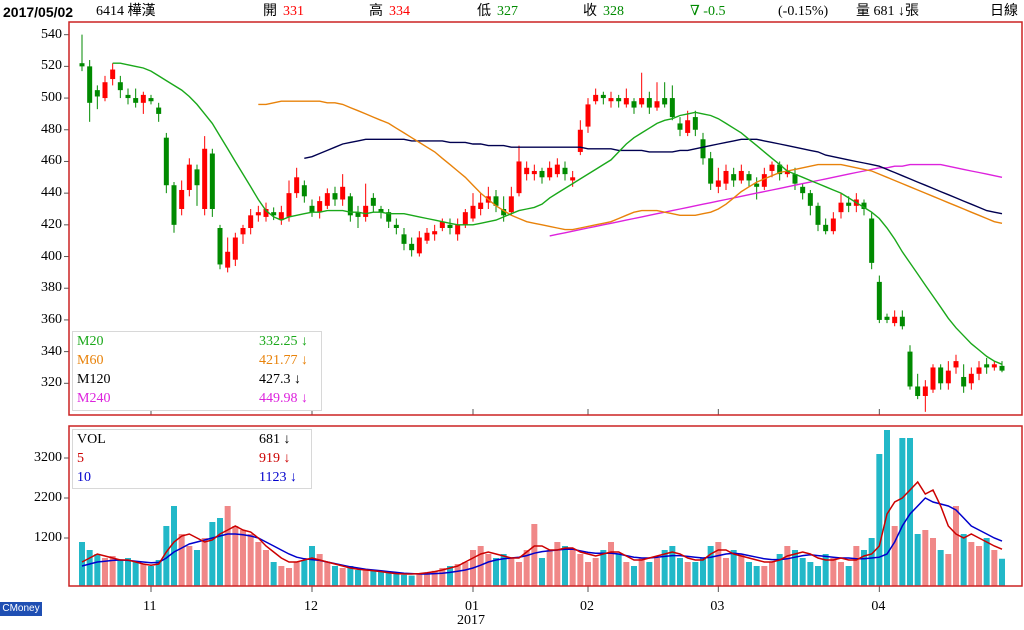  Describe the element at coordinates (51, 34) in the screenshot. I see `price-tick-label: 540` at that location.